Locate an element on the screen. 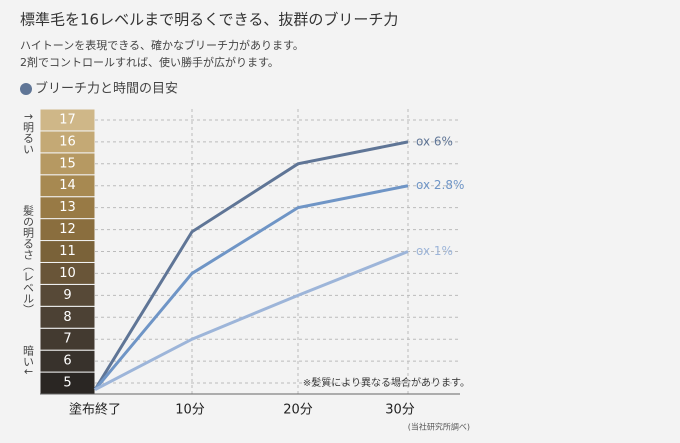 The image size is (680, 443). description: 2剤でコントロールすれば、使い勝手が広がります。 is located at coordinates (149, 62).